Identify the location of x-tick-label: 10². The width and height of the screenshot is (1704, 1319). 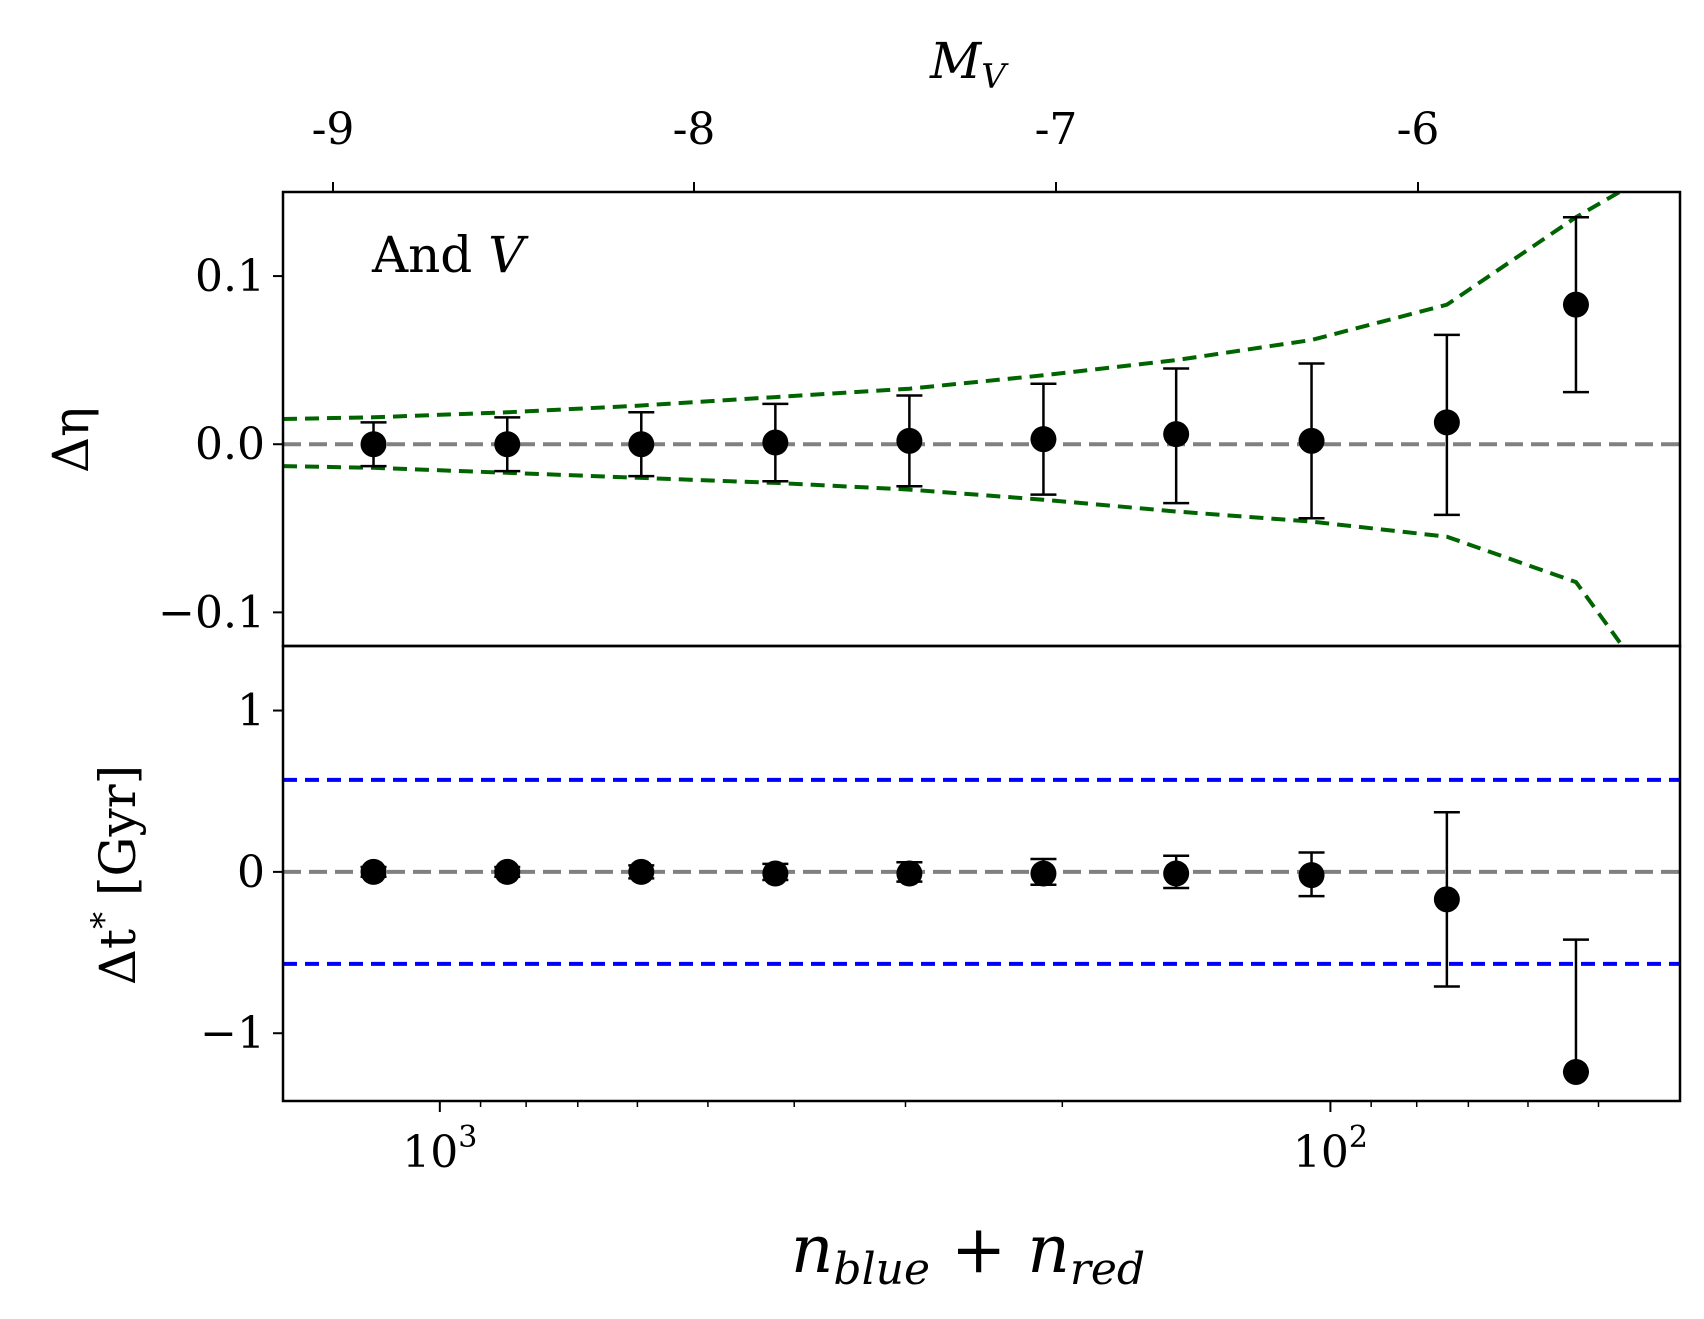
(1330, 1149).